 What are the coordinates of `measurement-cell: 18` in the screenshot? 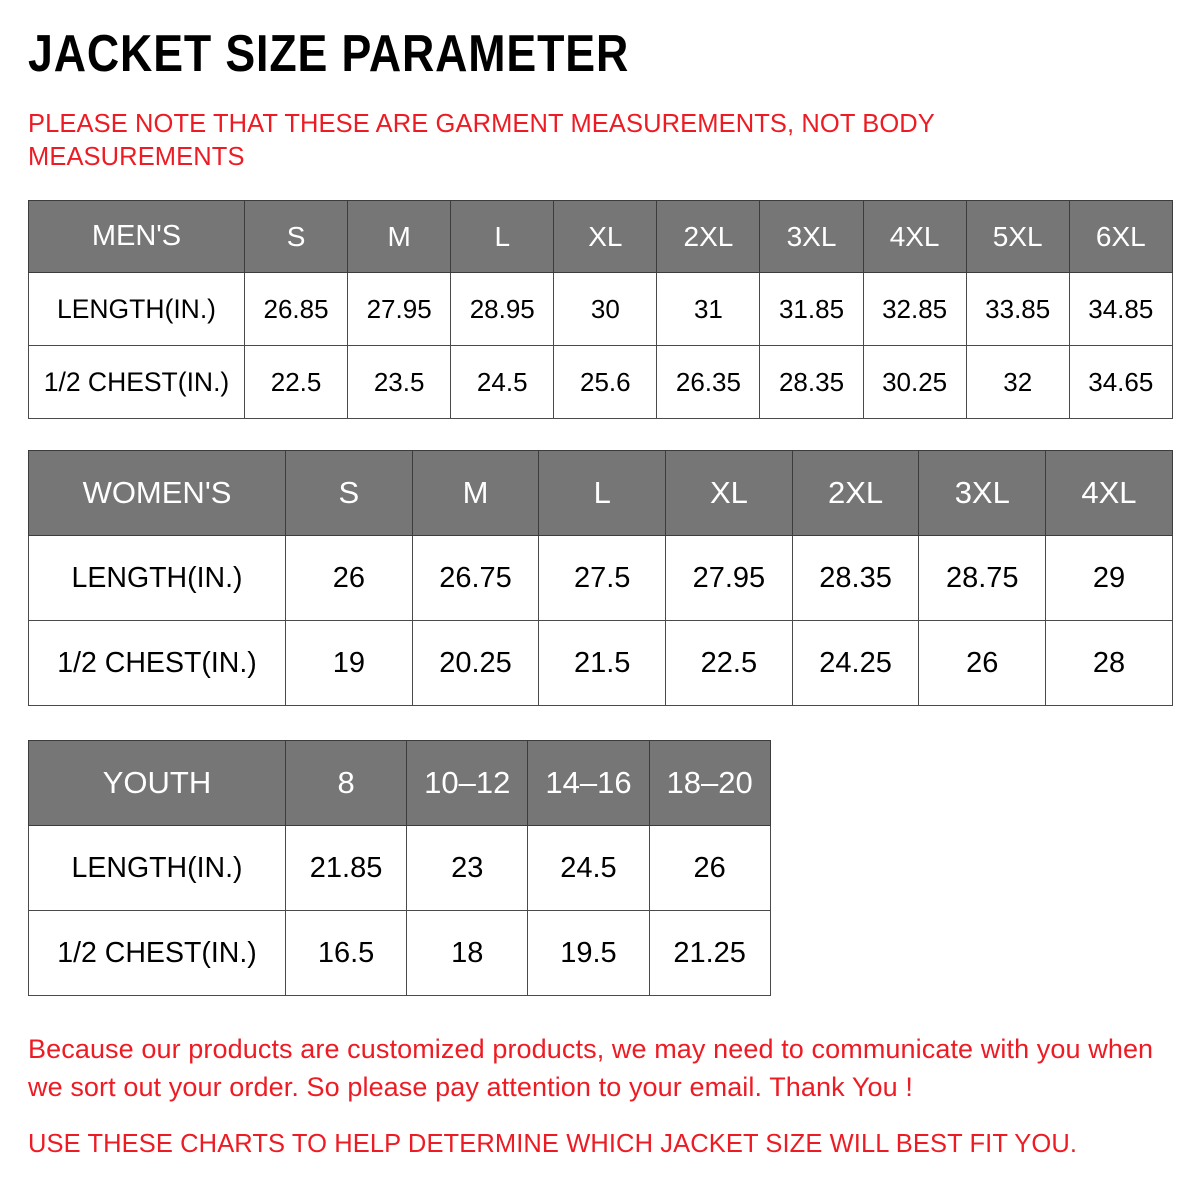 It's located at (467, 953).